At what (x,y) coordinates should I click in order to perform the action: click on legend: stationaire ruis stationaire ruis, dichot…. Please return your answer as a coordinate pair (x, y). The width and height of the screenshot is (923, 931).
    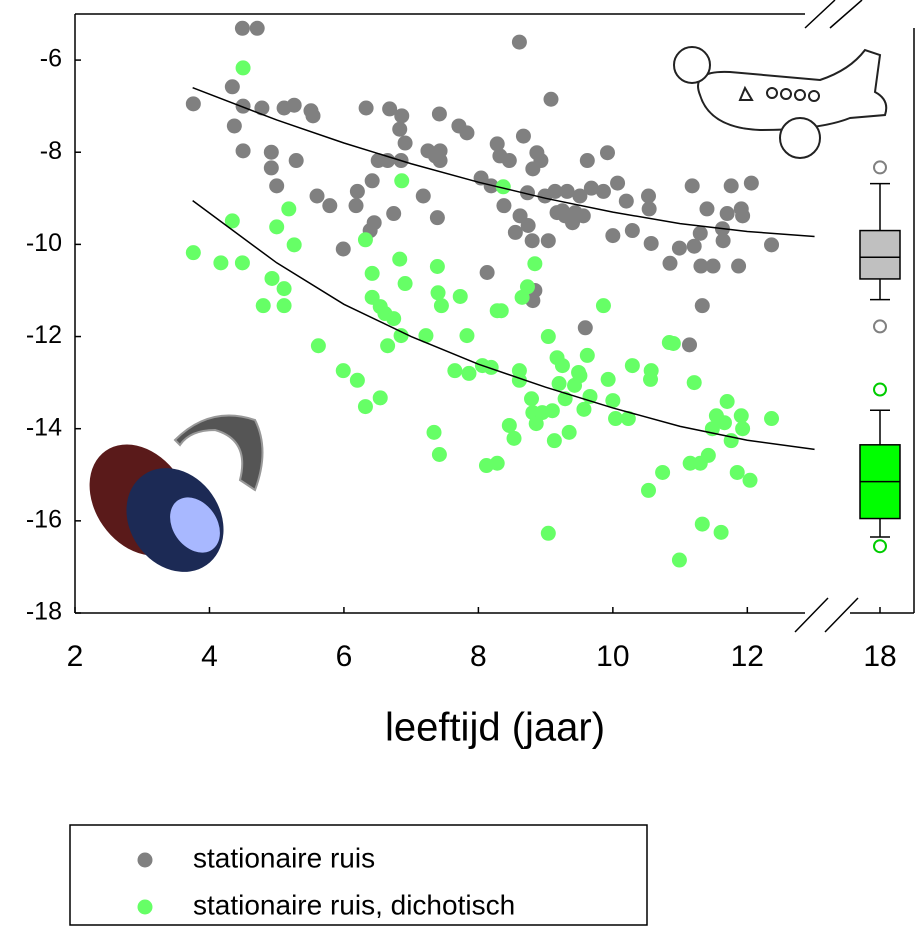
    Looking at the image, I should click on (326, 881).